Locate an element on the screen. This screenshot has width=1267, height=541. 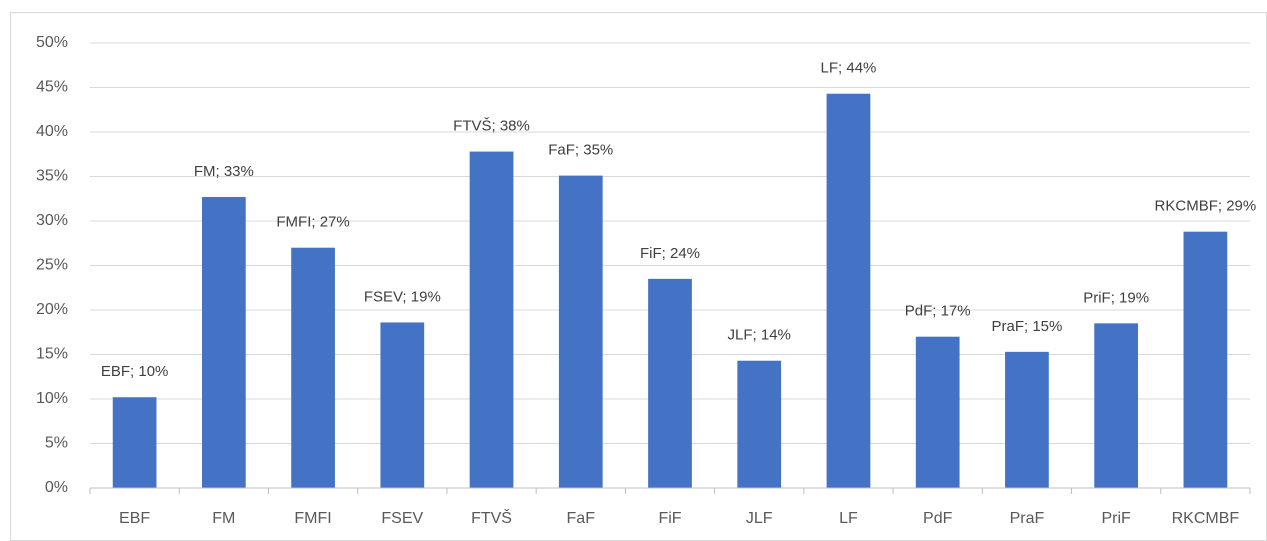
data-label: FTVŠ; 38% is located at coordinates (491, 126).